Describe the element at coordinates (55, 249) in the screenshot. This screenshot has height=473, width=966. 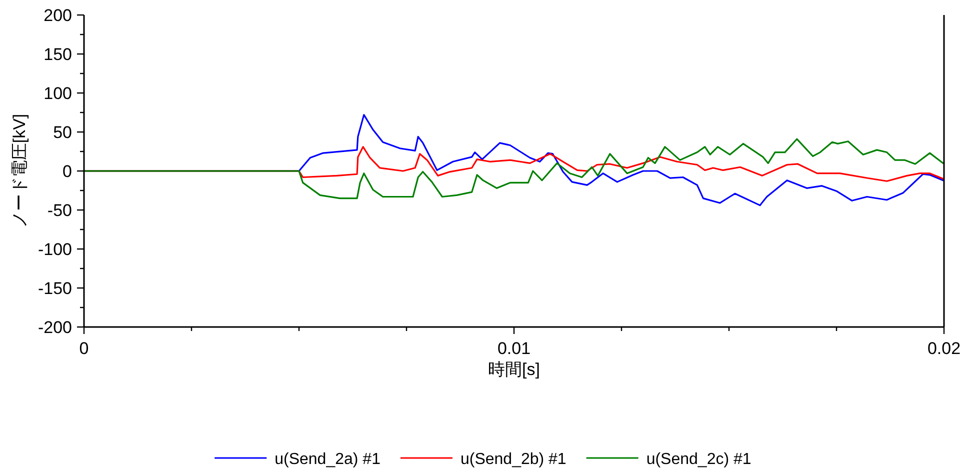
I see `y-tick-label: -100` at that location.